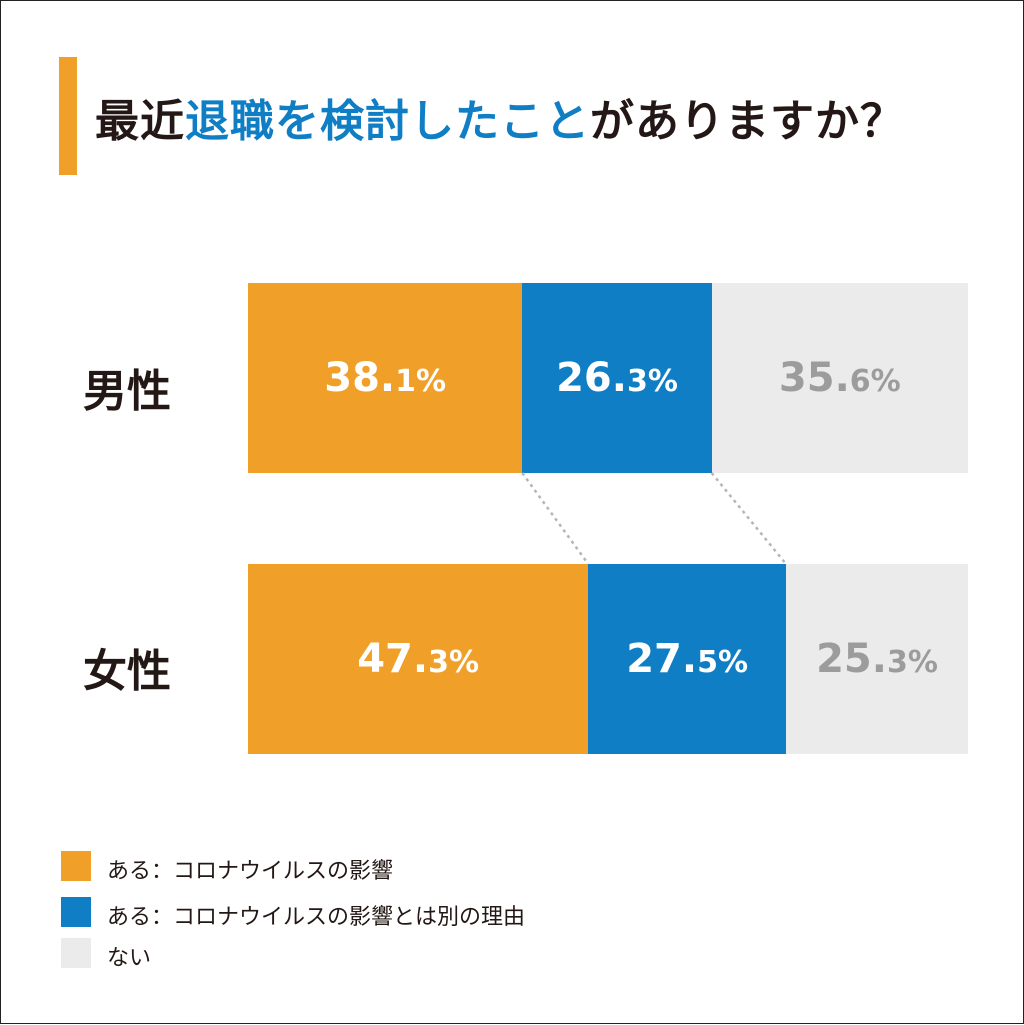 The height and width of the screenshot is (1025, 1024). I want to click on bar-segment-female-none, so click(877, 659).